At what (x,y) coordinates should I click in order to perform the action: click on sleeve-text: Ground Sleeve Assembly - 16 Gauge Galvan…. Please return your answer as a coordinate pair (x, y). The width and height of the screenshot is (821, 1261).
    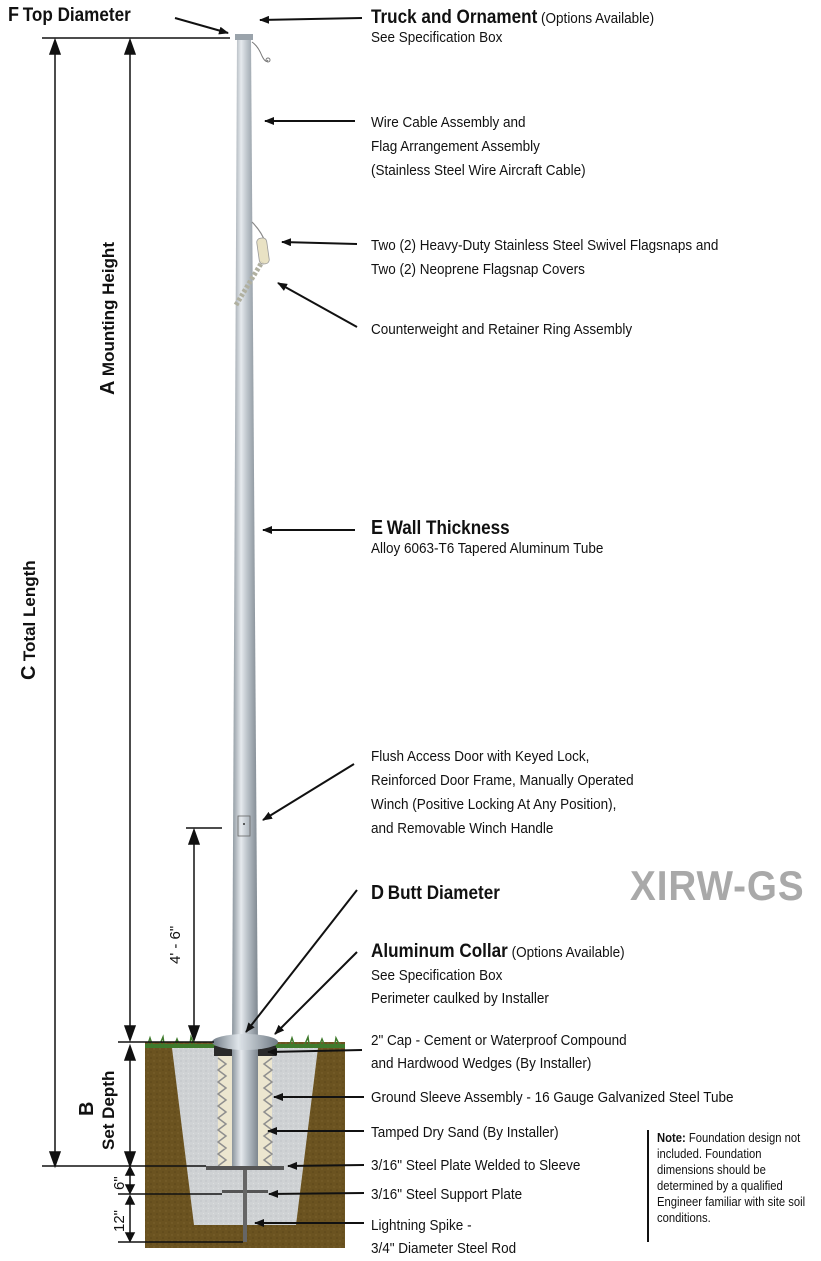
    Looking at the image, I should click on (552, 1097).